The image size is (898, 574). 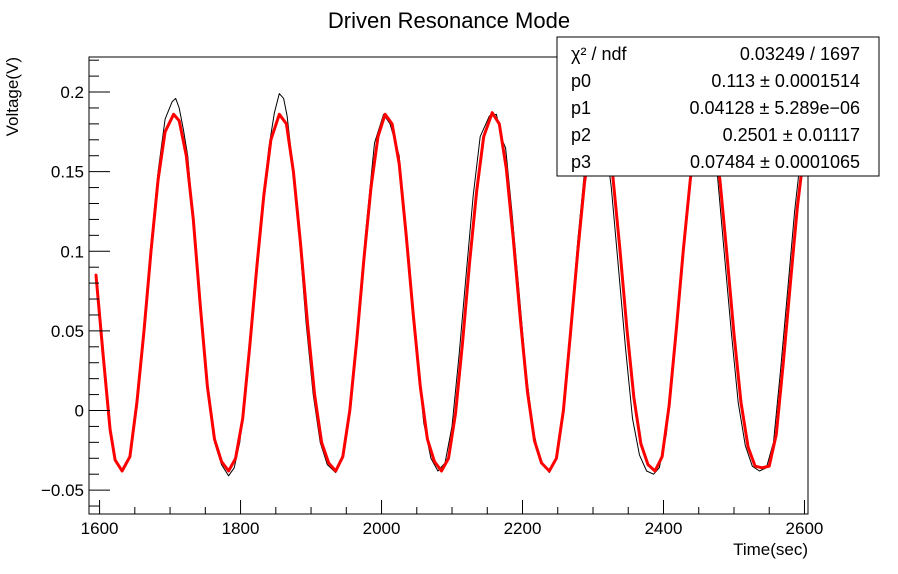 I want to click on chart-title: Driven Resonance Mode, so click(x=449, y=20).